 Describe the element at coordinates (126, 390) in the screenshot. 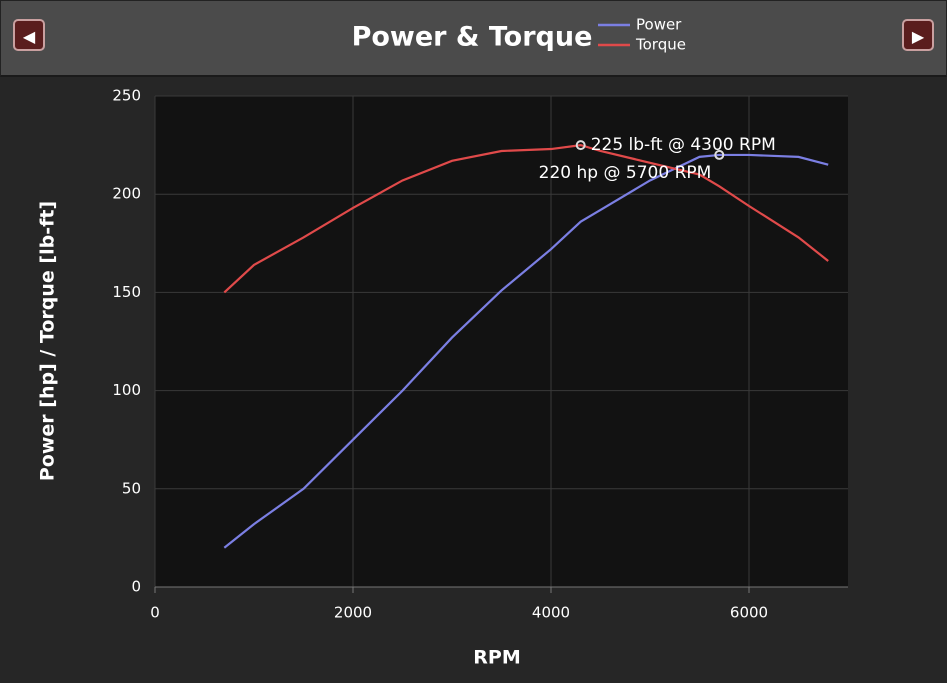

I see `y-tick-label: 100` at that location.